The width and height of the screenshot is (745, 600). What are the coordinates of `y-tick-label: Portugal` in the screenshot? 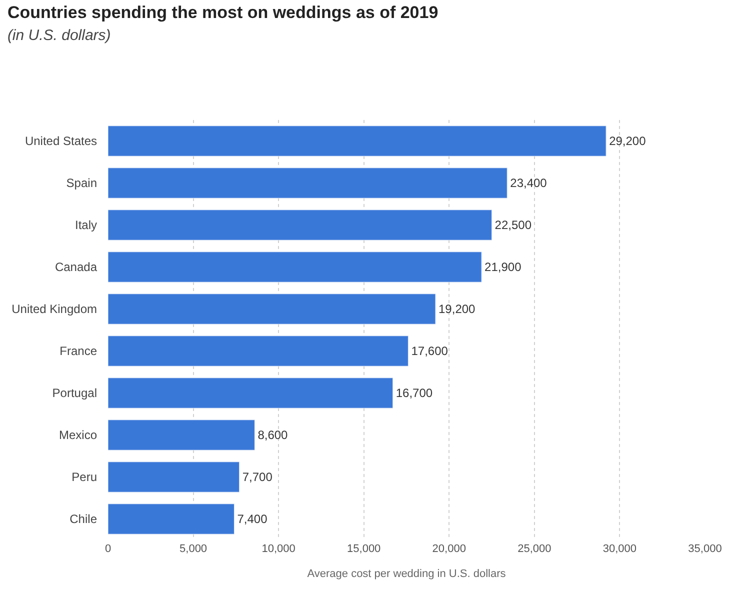 It's located at (74, 393).